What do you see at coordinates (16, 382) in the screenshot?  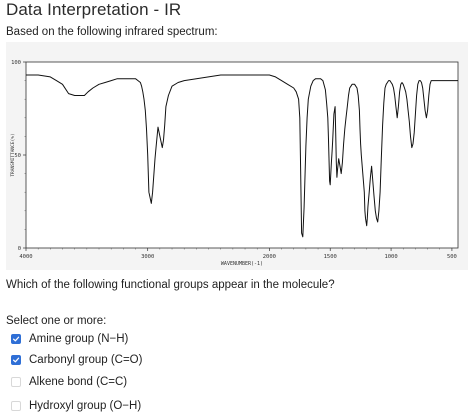 I see `checkbox-alkene` at bounding box center [16, 382].